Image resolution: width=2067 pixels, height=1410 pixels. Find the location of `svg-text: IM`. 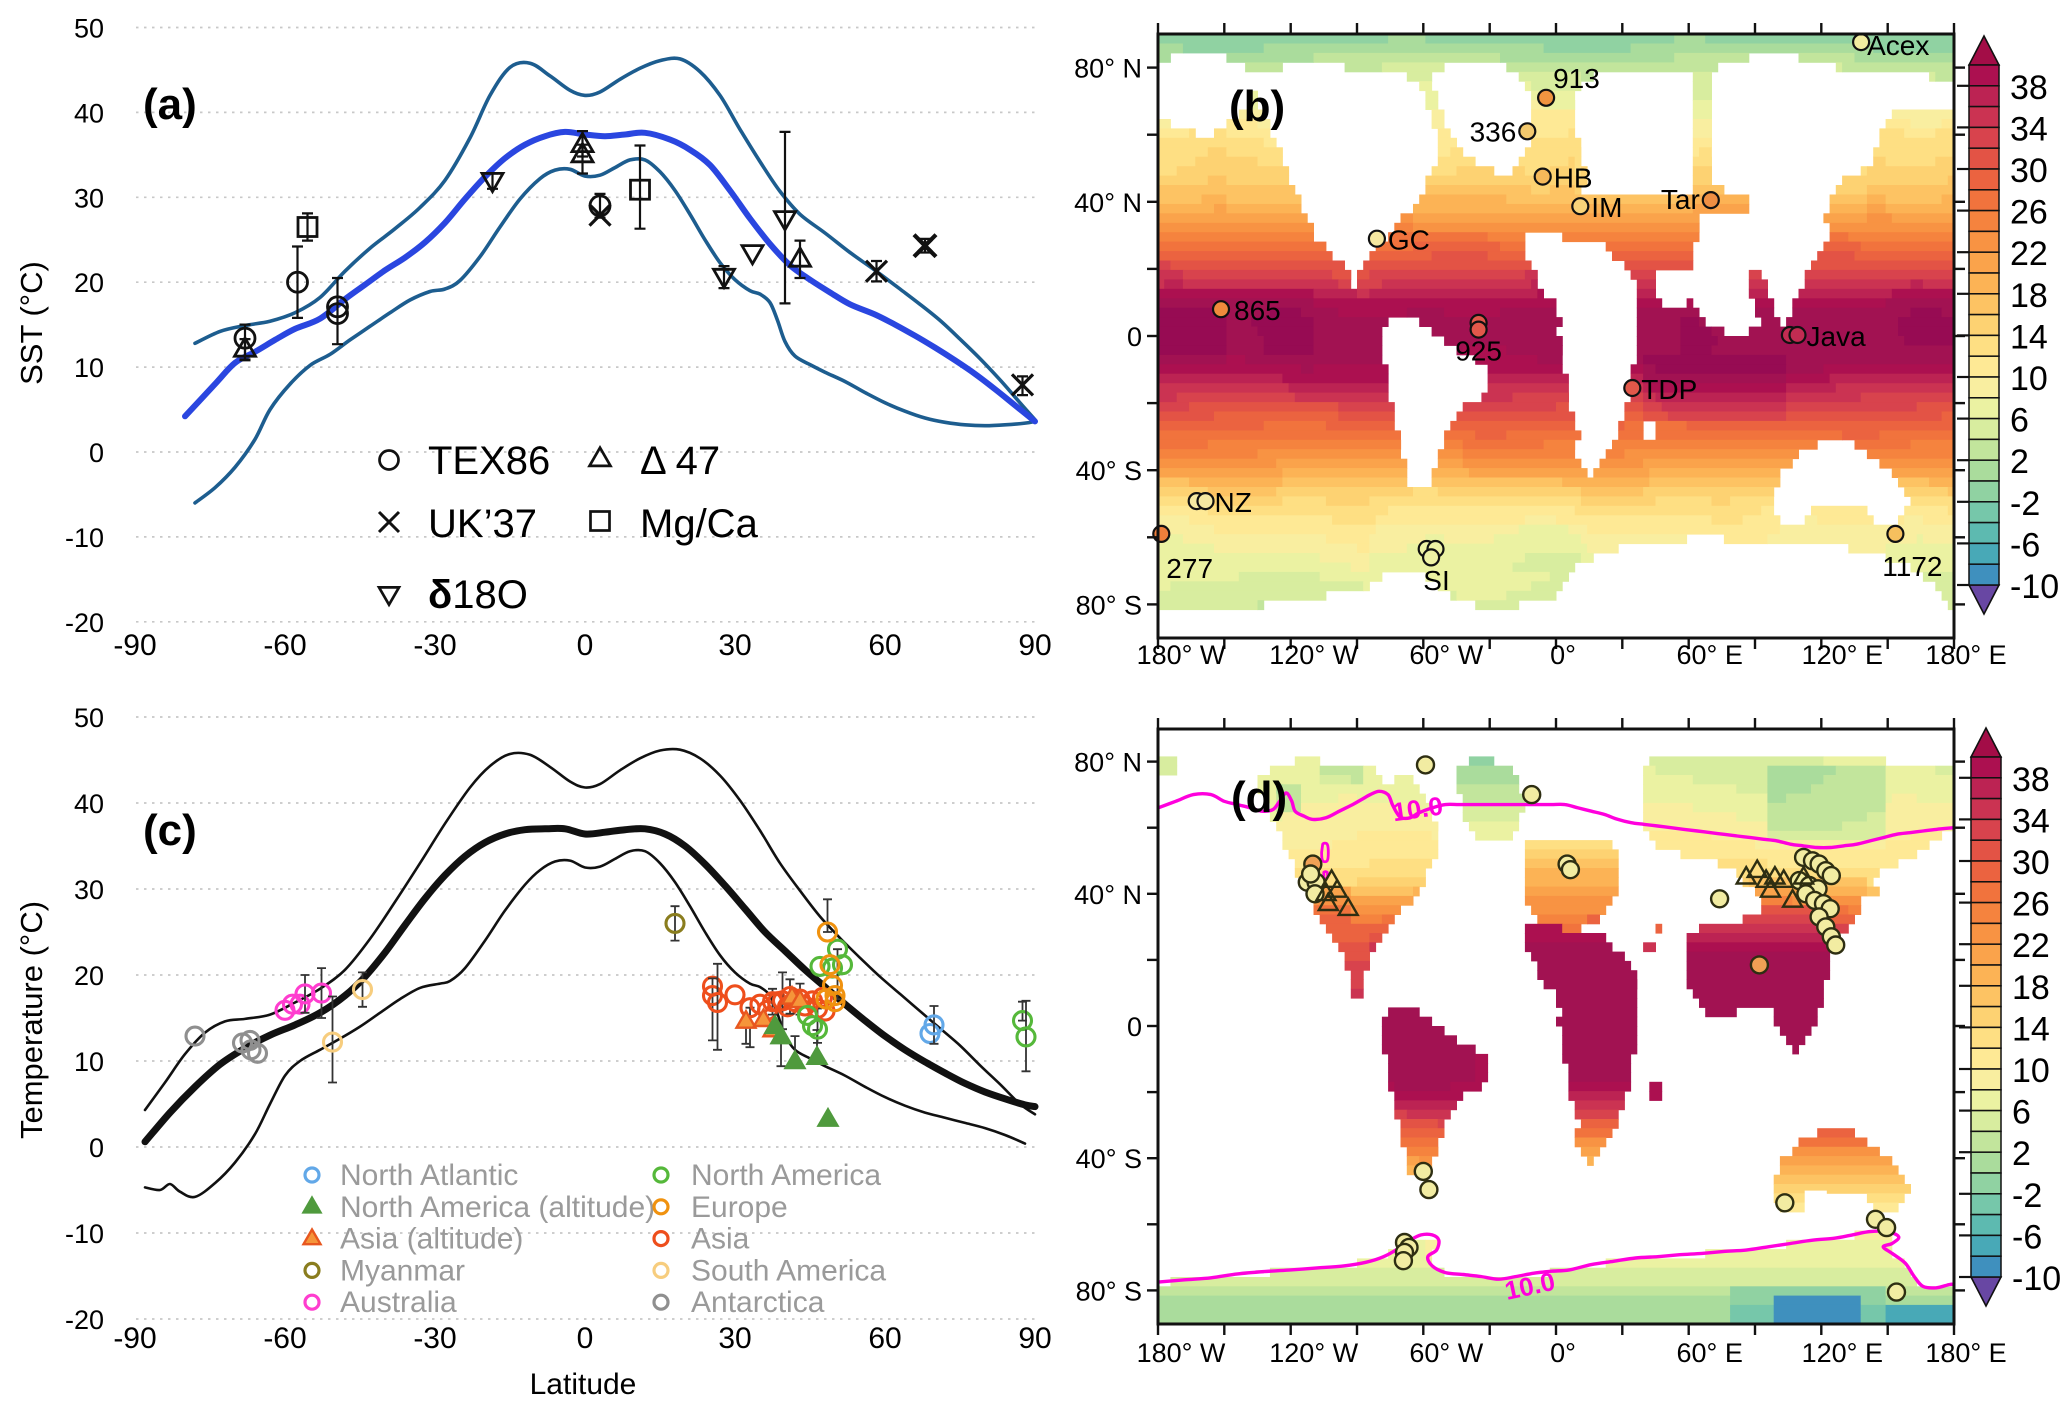

svg-text: IM is located at coordinates (1606, 207).